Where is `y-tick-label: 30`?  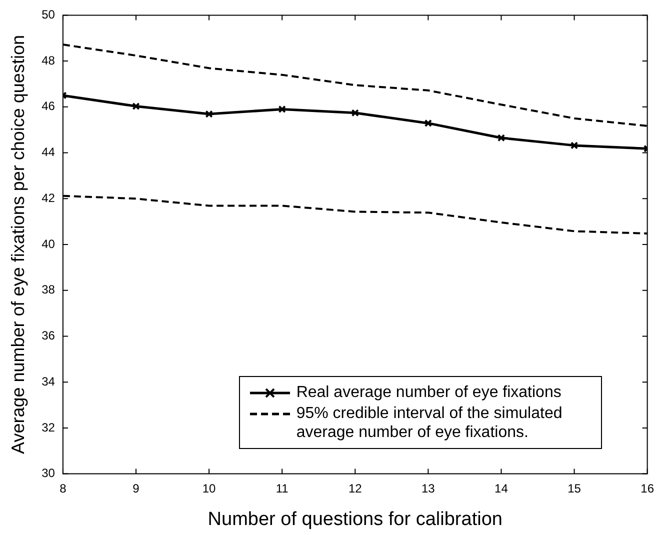 y-tick-label: 30 is located at coordinates (49, 473).